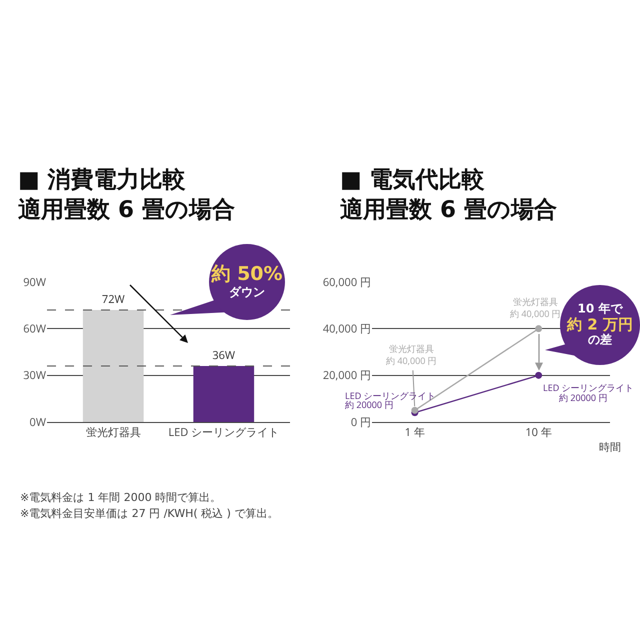 This screenshot has width=640, height=640. I want to click on y-tick-label: 0W, so click(38, 422).